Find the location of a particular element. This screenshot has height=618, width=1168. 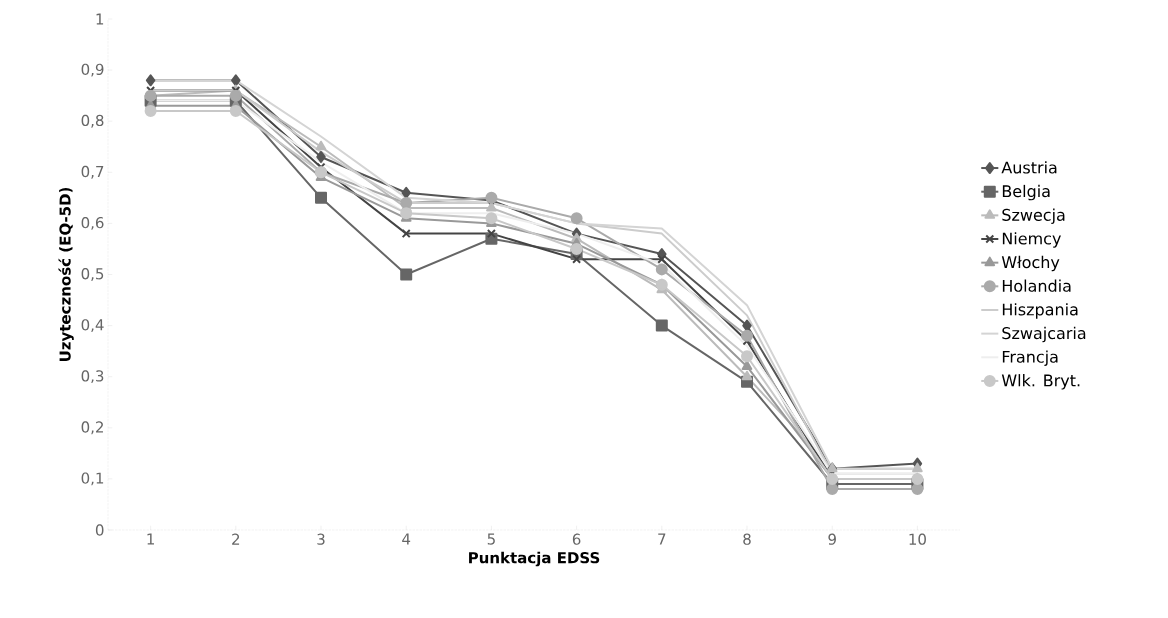

legend-label: Szwajcaria is located at coordinates (1044, 334).